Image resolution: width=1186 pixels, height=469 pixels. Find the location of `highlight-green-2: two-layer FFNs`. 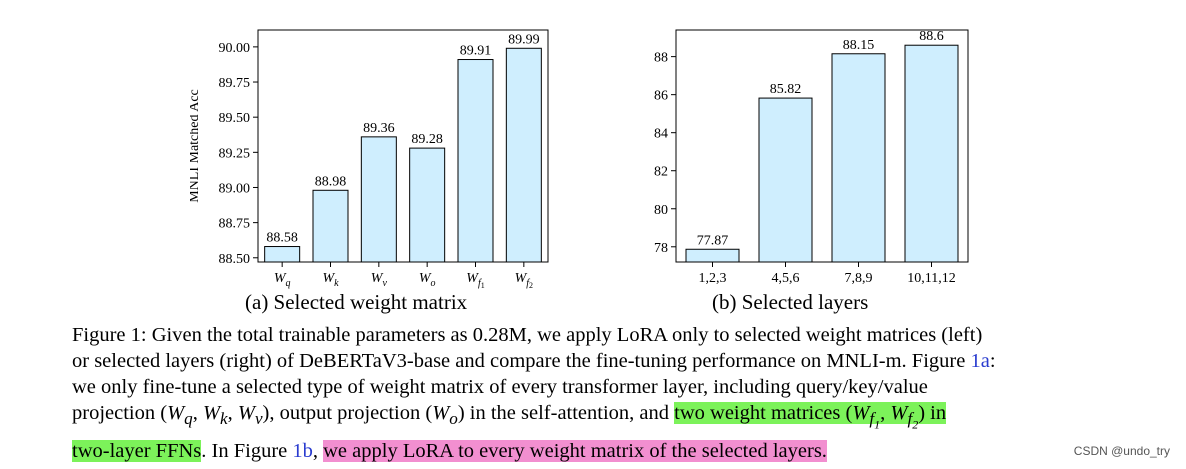

highlight-green-2: two-layer FFNs is located at coordinates (137, 450).